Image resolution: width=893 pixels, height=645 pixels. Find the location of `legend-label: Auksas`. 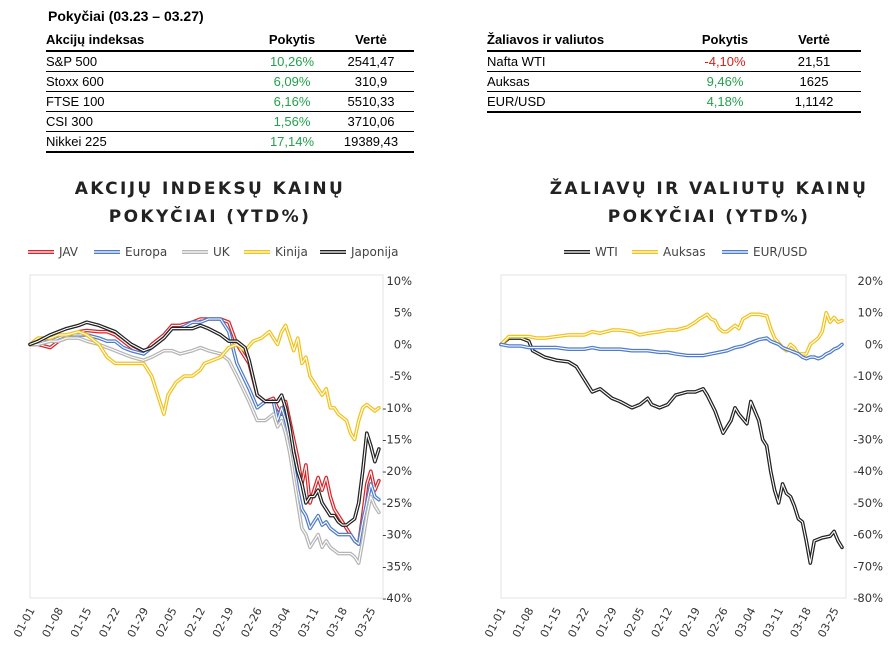

legend-label: Auksas is located at coordinates (684, 252).